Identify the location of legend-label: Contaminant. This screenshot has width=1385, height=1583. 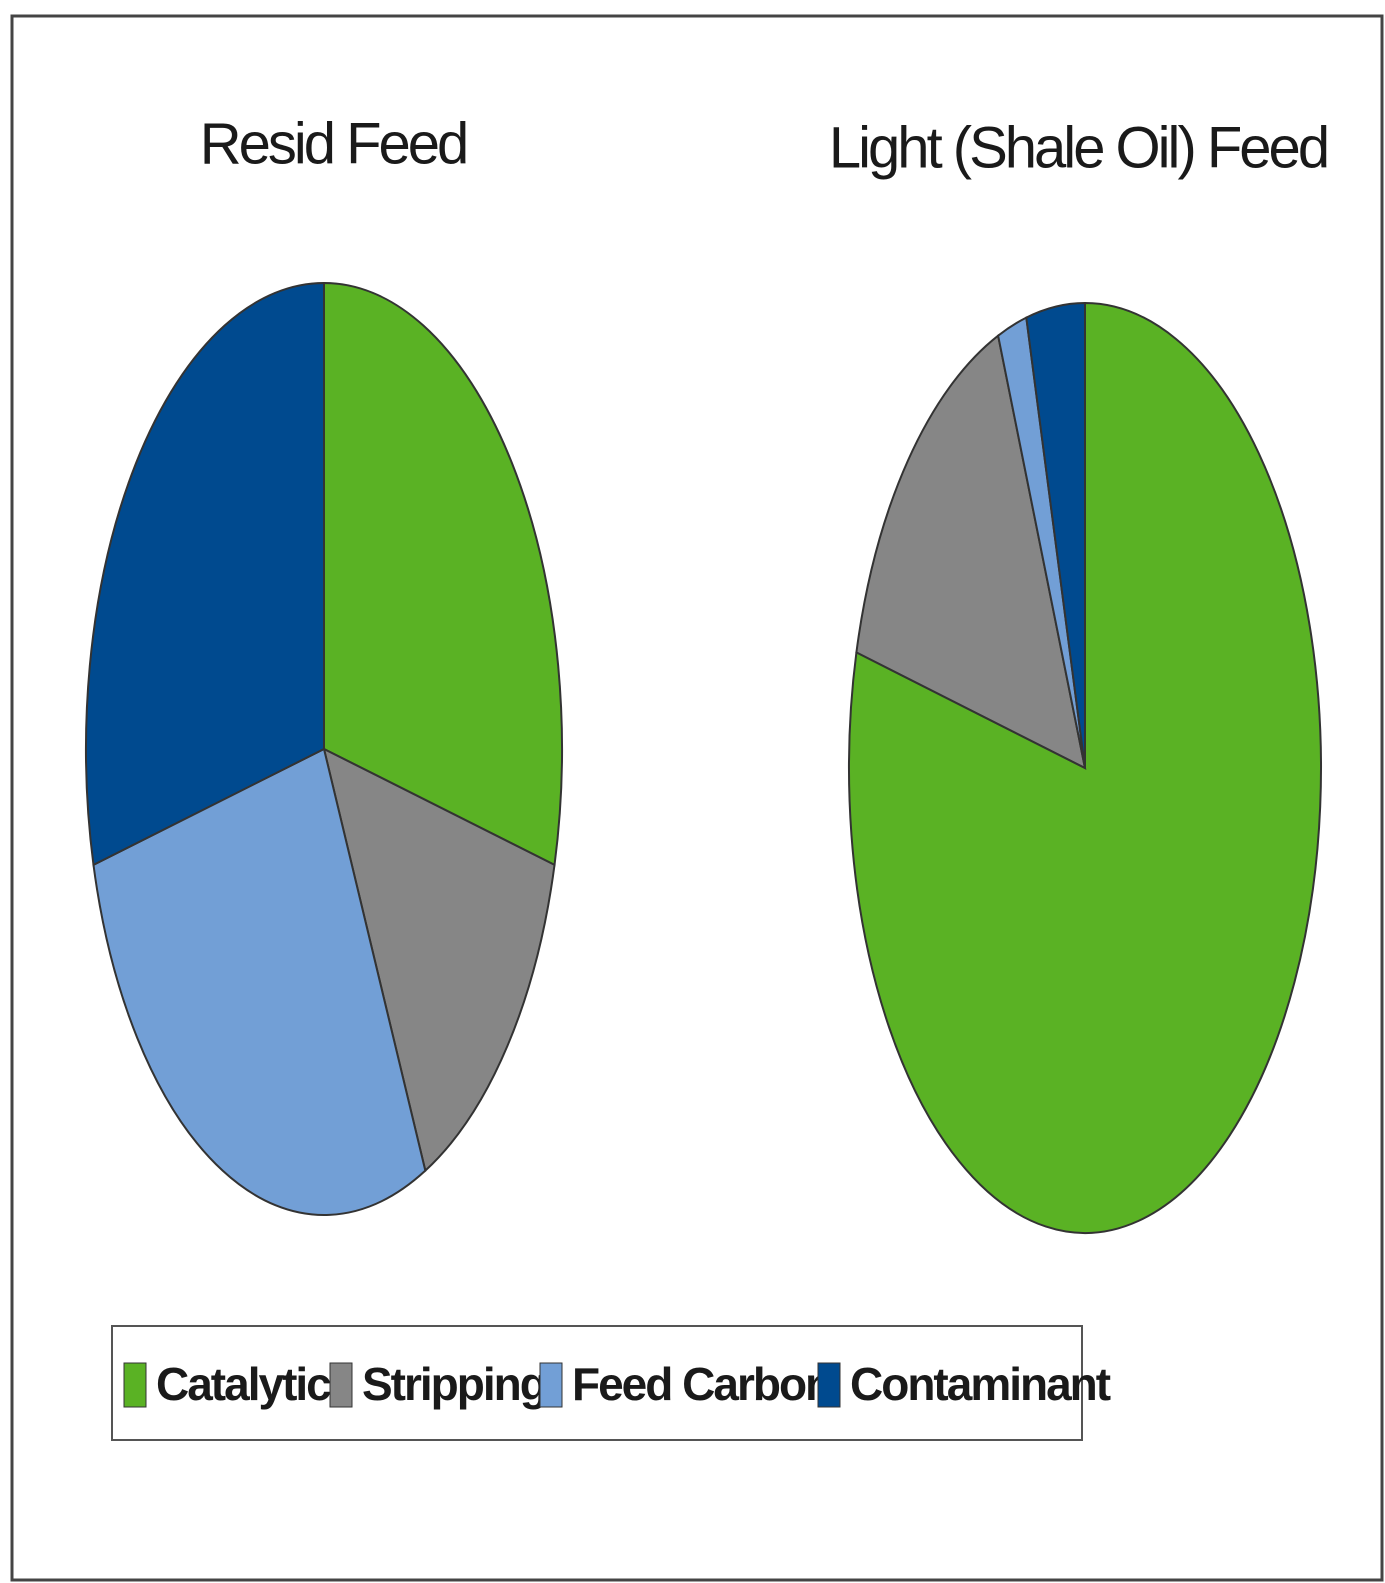
(980, 1384).